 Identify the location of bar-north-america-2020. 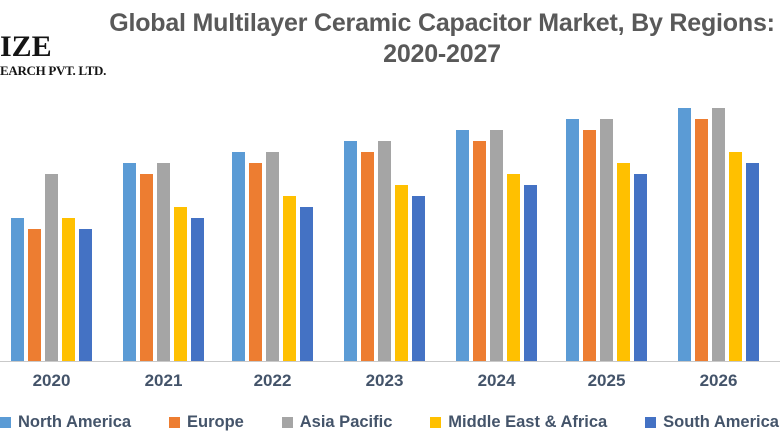
(17, 289).